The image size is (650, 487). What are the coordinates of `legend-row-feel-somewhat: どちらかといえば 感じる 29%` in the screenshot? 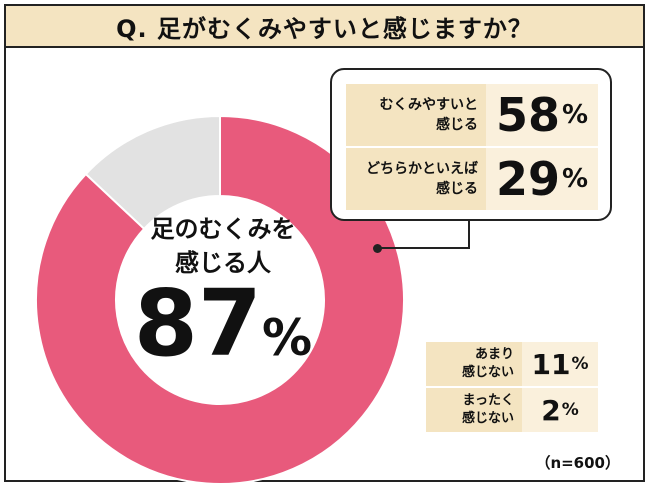 It's located at (472, 179).